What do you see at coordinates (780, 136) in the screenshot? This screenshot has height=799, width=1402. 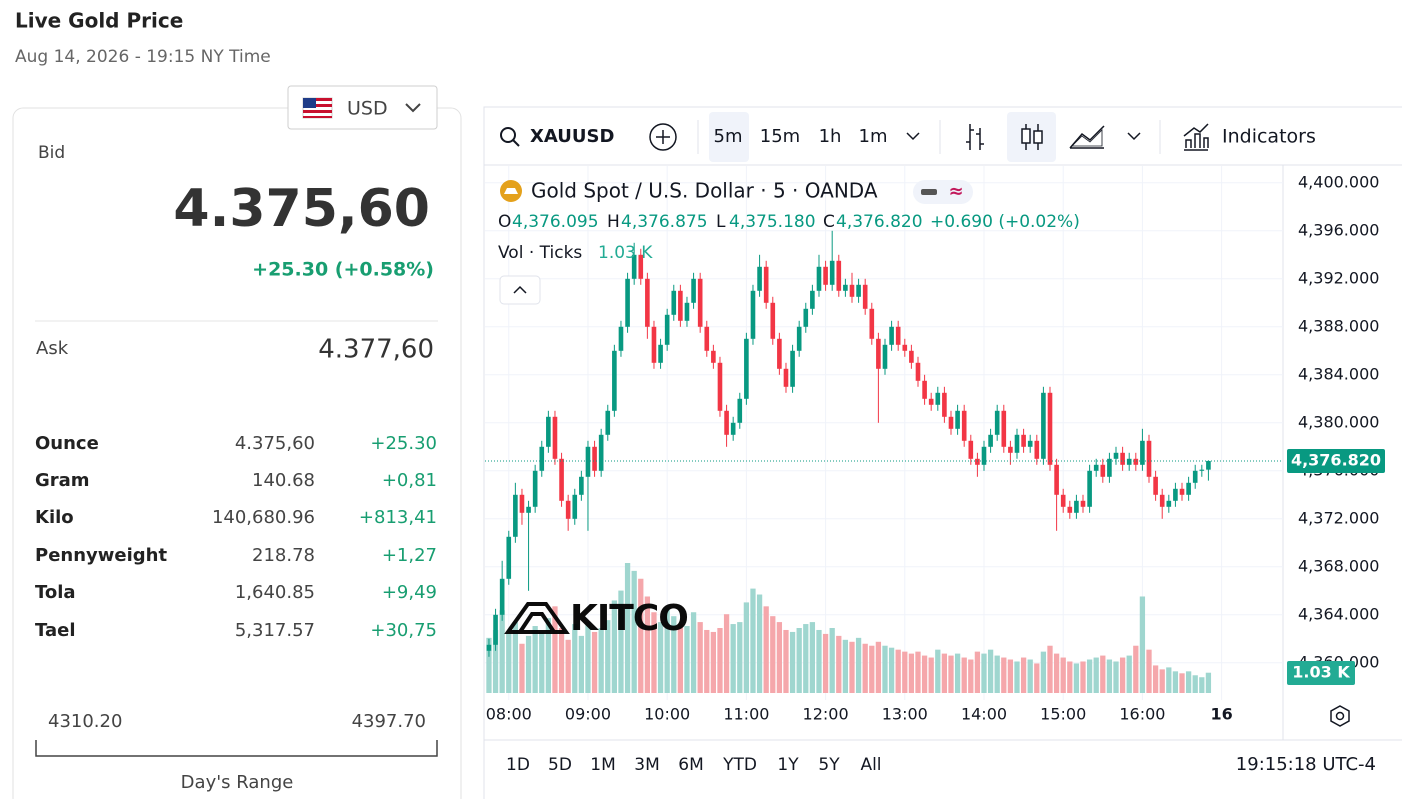 I see `interval-button: 15m` at bounding box center [780, 136].